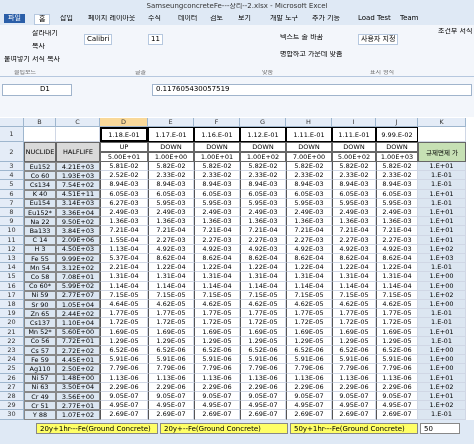  I want to click on cell: 2.69E-07, so click(217, 415).